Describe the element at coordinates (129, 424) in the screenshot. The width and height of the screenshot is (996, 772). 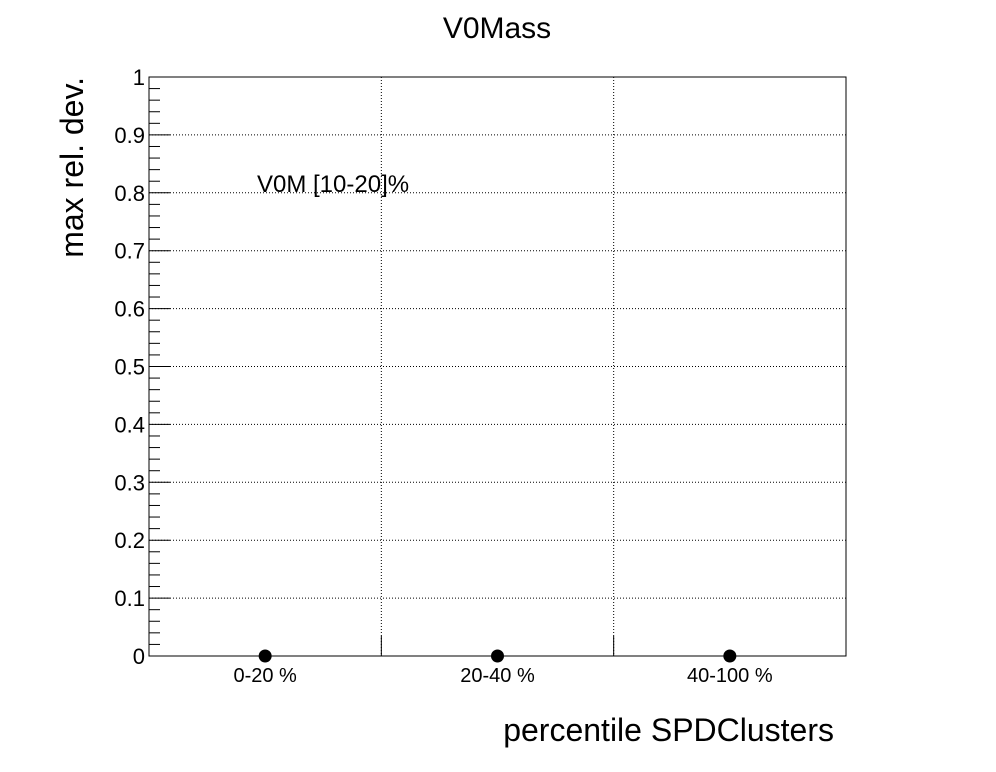
I see `y-tick-label: 0.4` at that location.